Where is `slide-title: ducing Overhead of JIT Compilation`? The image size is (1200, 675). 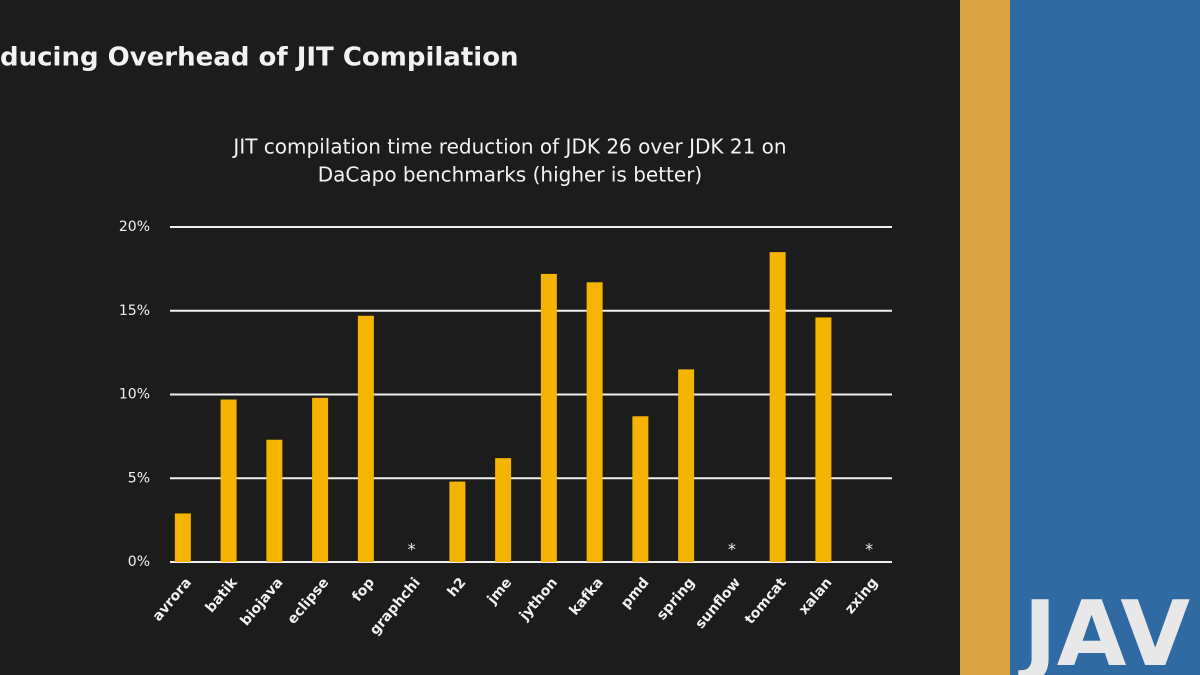 slide-title: ducing Overhead of JIT Compilation is located at coordinates (259, 58).